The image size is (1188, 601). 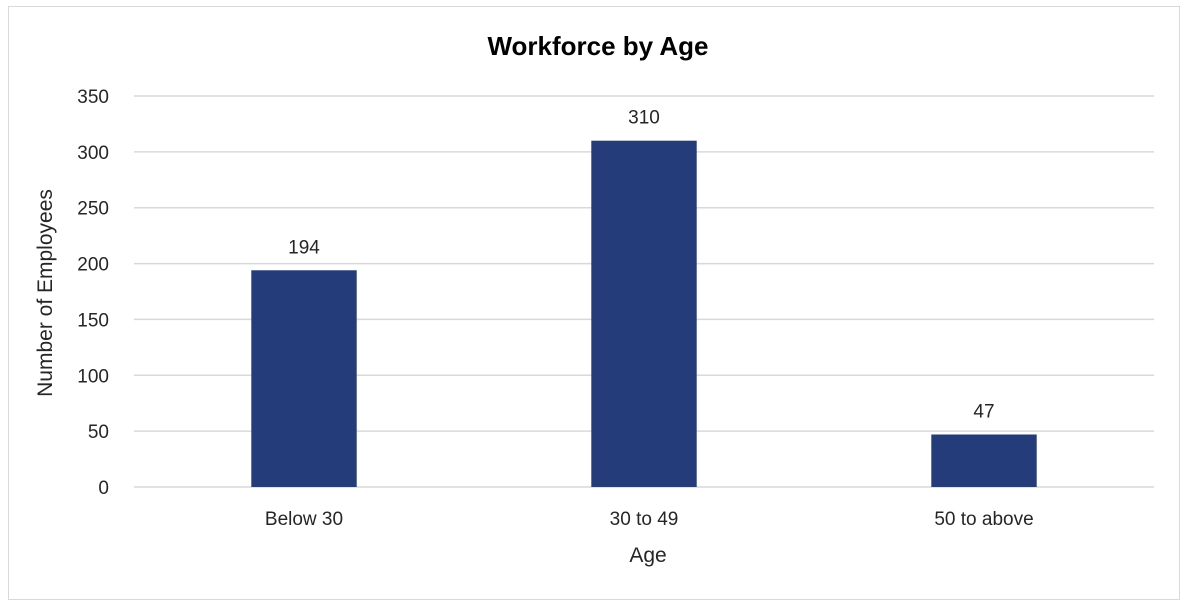 I want to click on y-tick-label: 100, so click(x=93, y=376).